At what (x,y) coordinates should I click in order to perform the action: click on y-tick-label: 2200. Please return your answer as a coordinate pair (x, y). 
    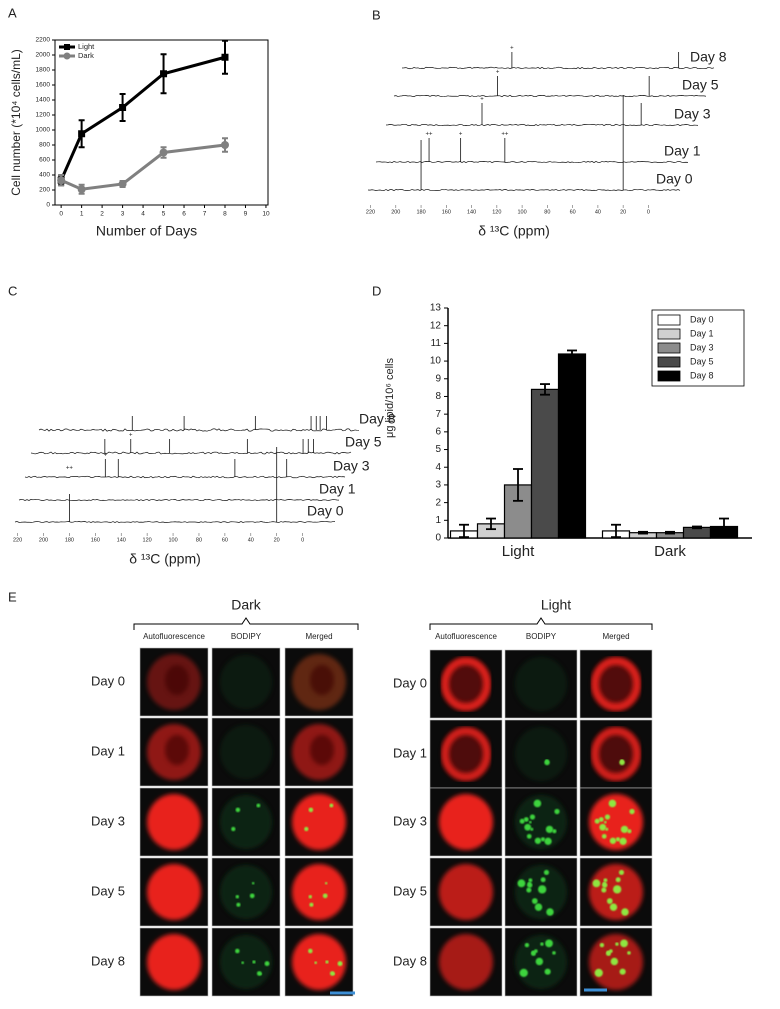
    Looking at the image, I should click on (43, 40).